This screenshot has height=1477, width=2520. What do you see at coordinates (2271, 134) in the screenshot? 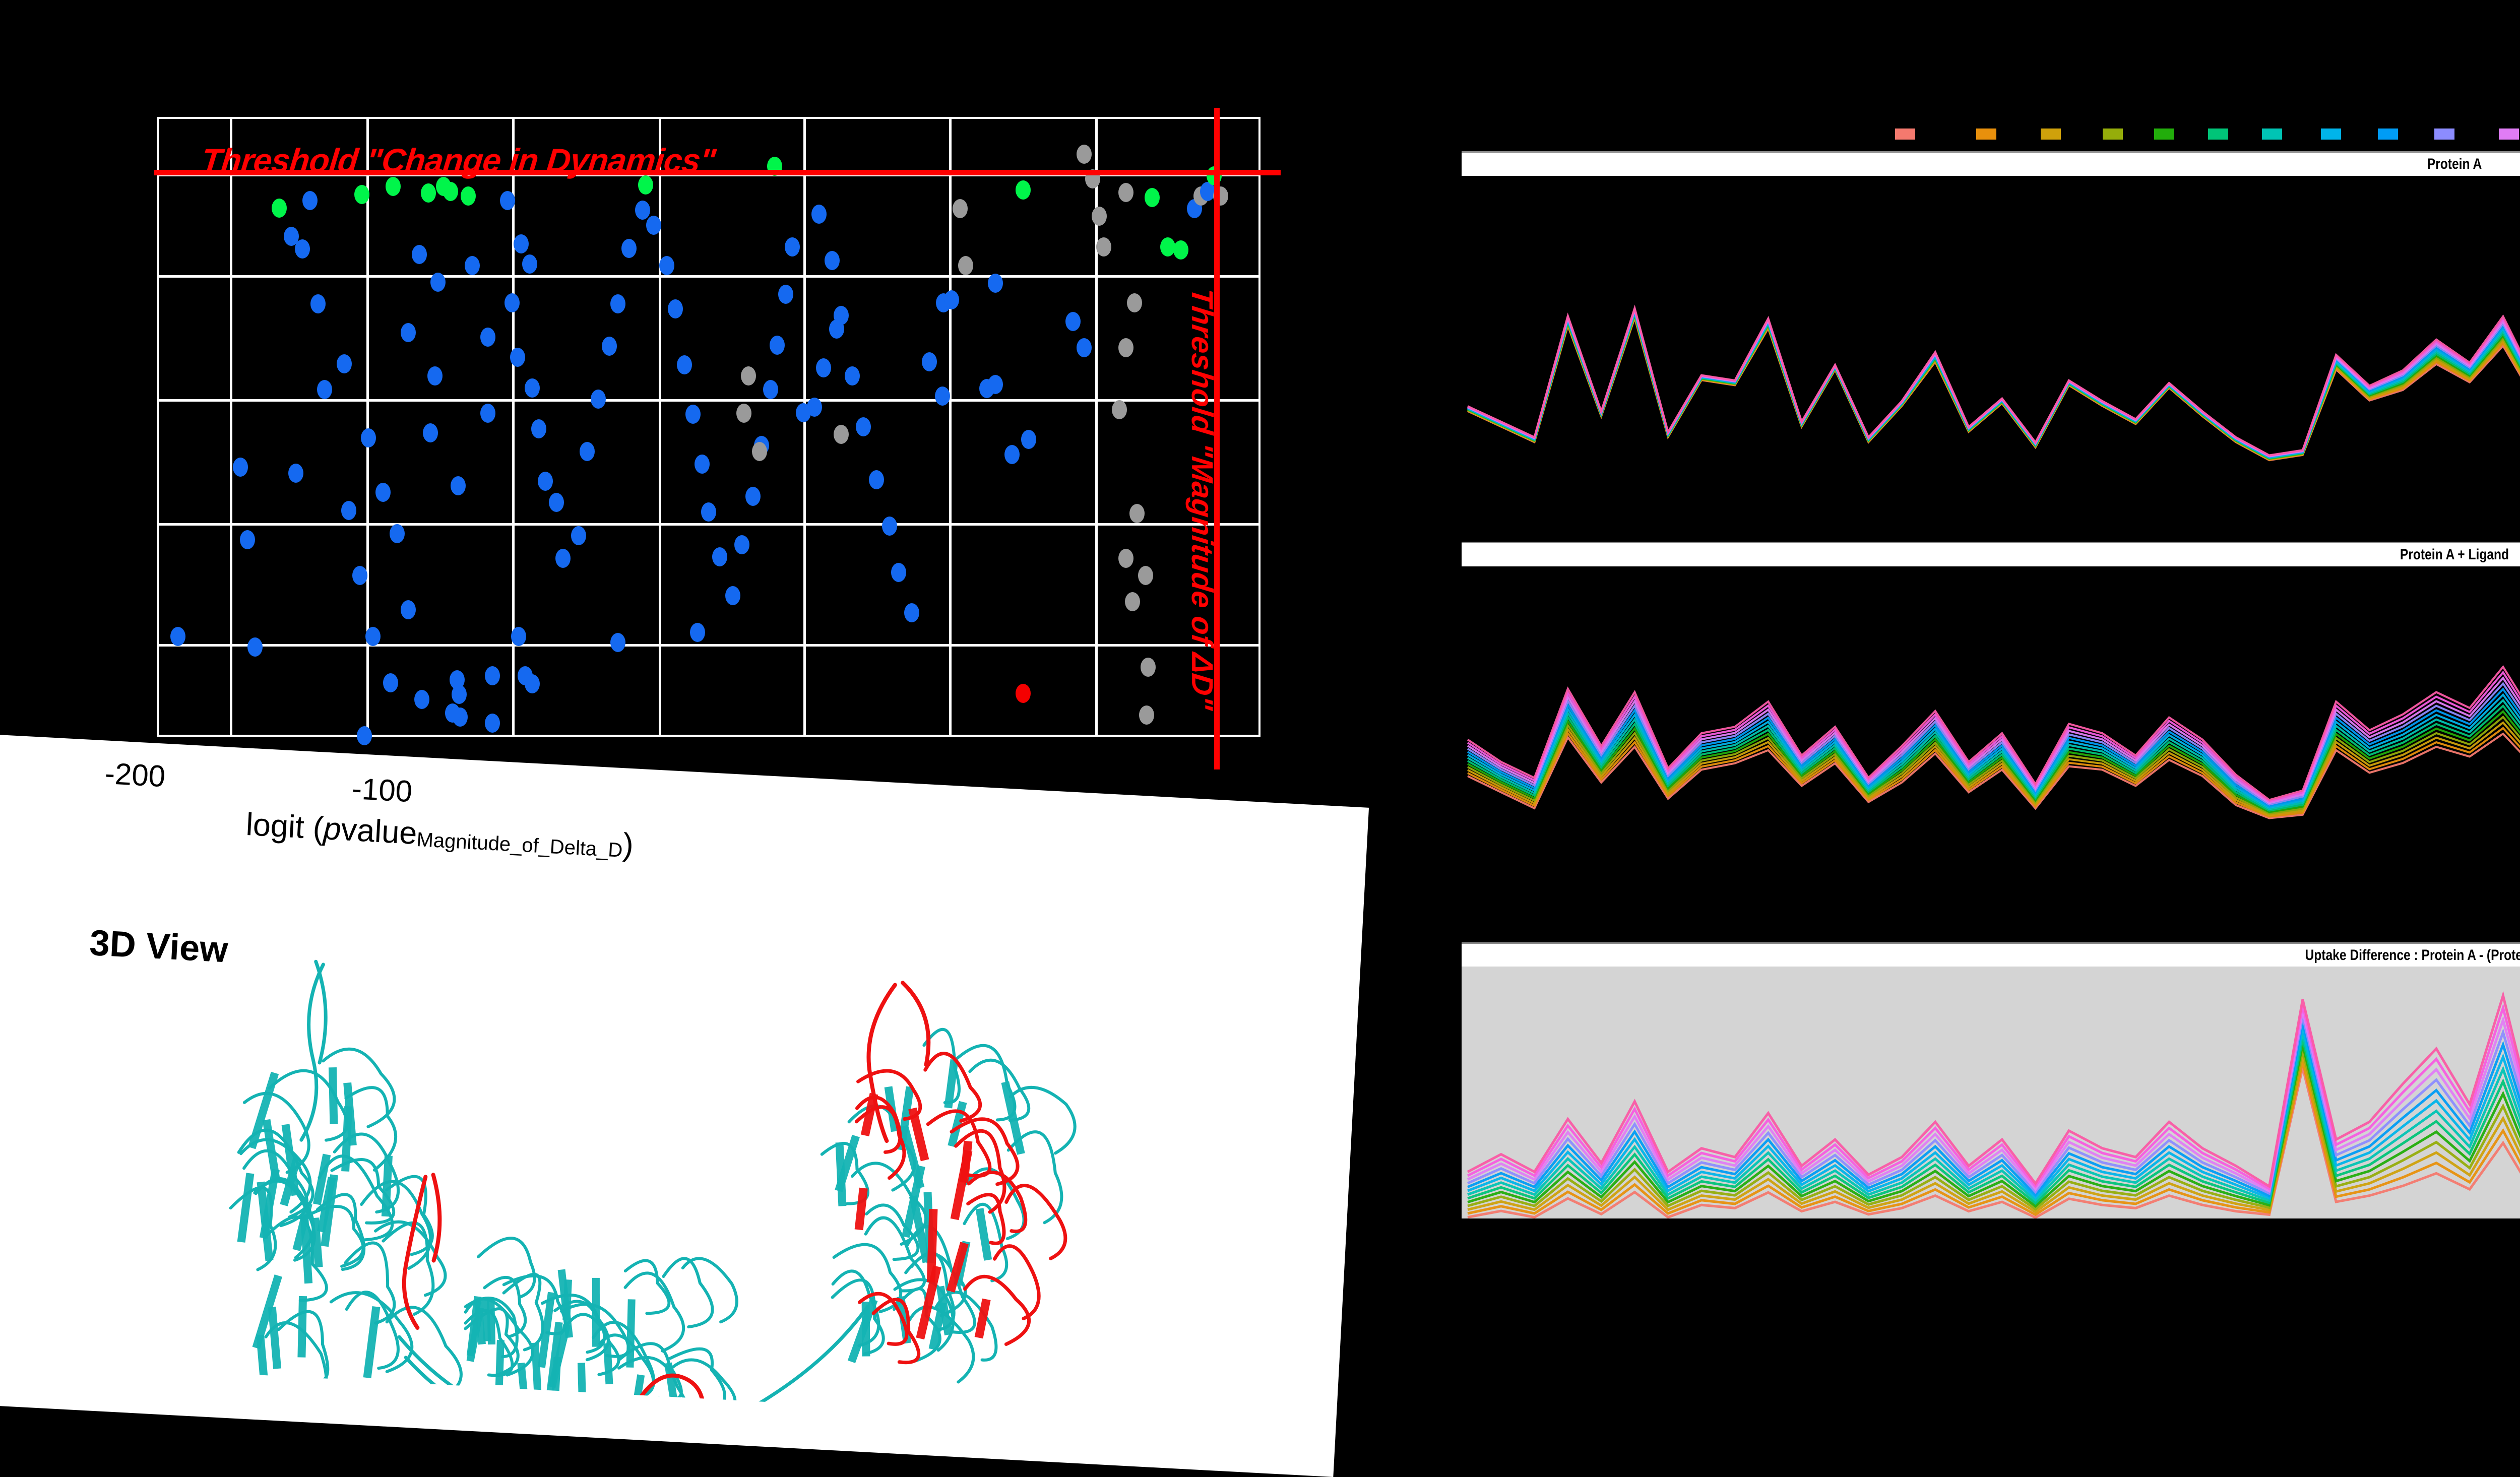
I see `legend-swatch-t7` at bounding box center [2271, 134].